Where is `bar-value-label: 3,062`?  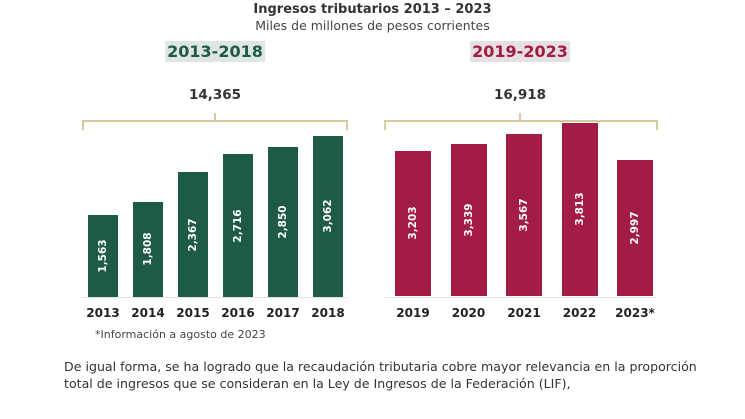 bar-value-label: 3,062 is located at coordinates (328, 216).